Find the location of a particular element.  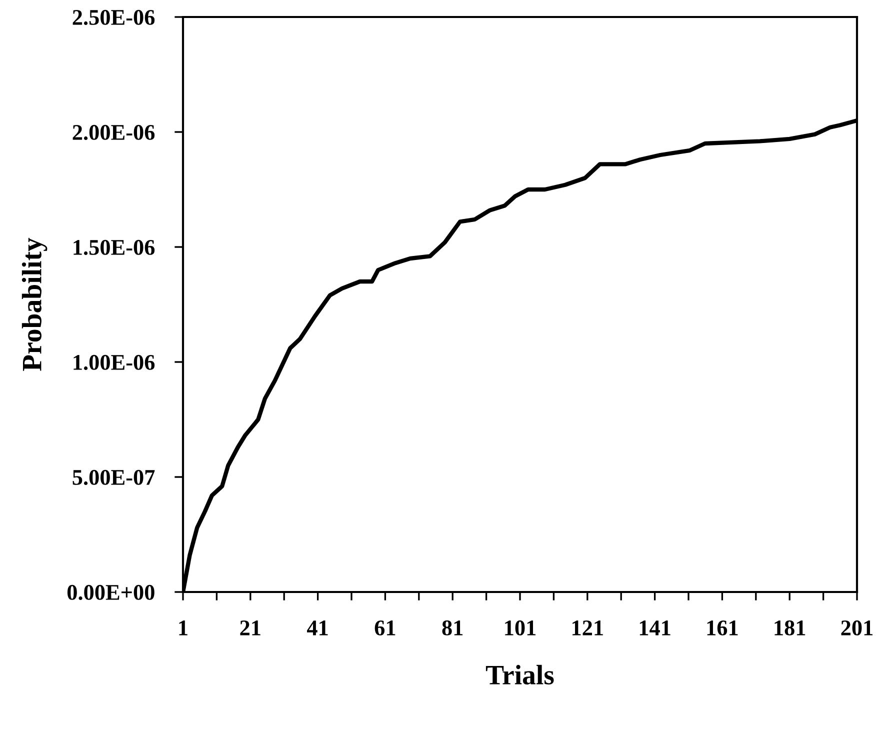

x-tick-label: 41 is located at coordinates (317, 628).